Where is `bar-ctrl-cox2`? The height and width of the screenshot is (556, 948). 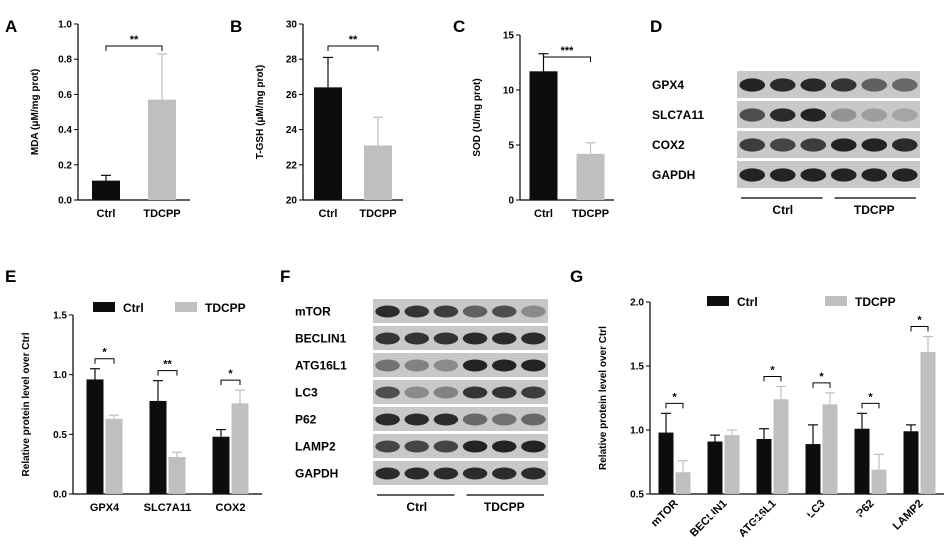 bar-ctrl-cox2 is located at coordinates (221, 465).